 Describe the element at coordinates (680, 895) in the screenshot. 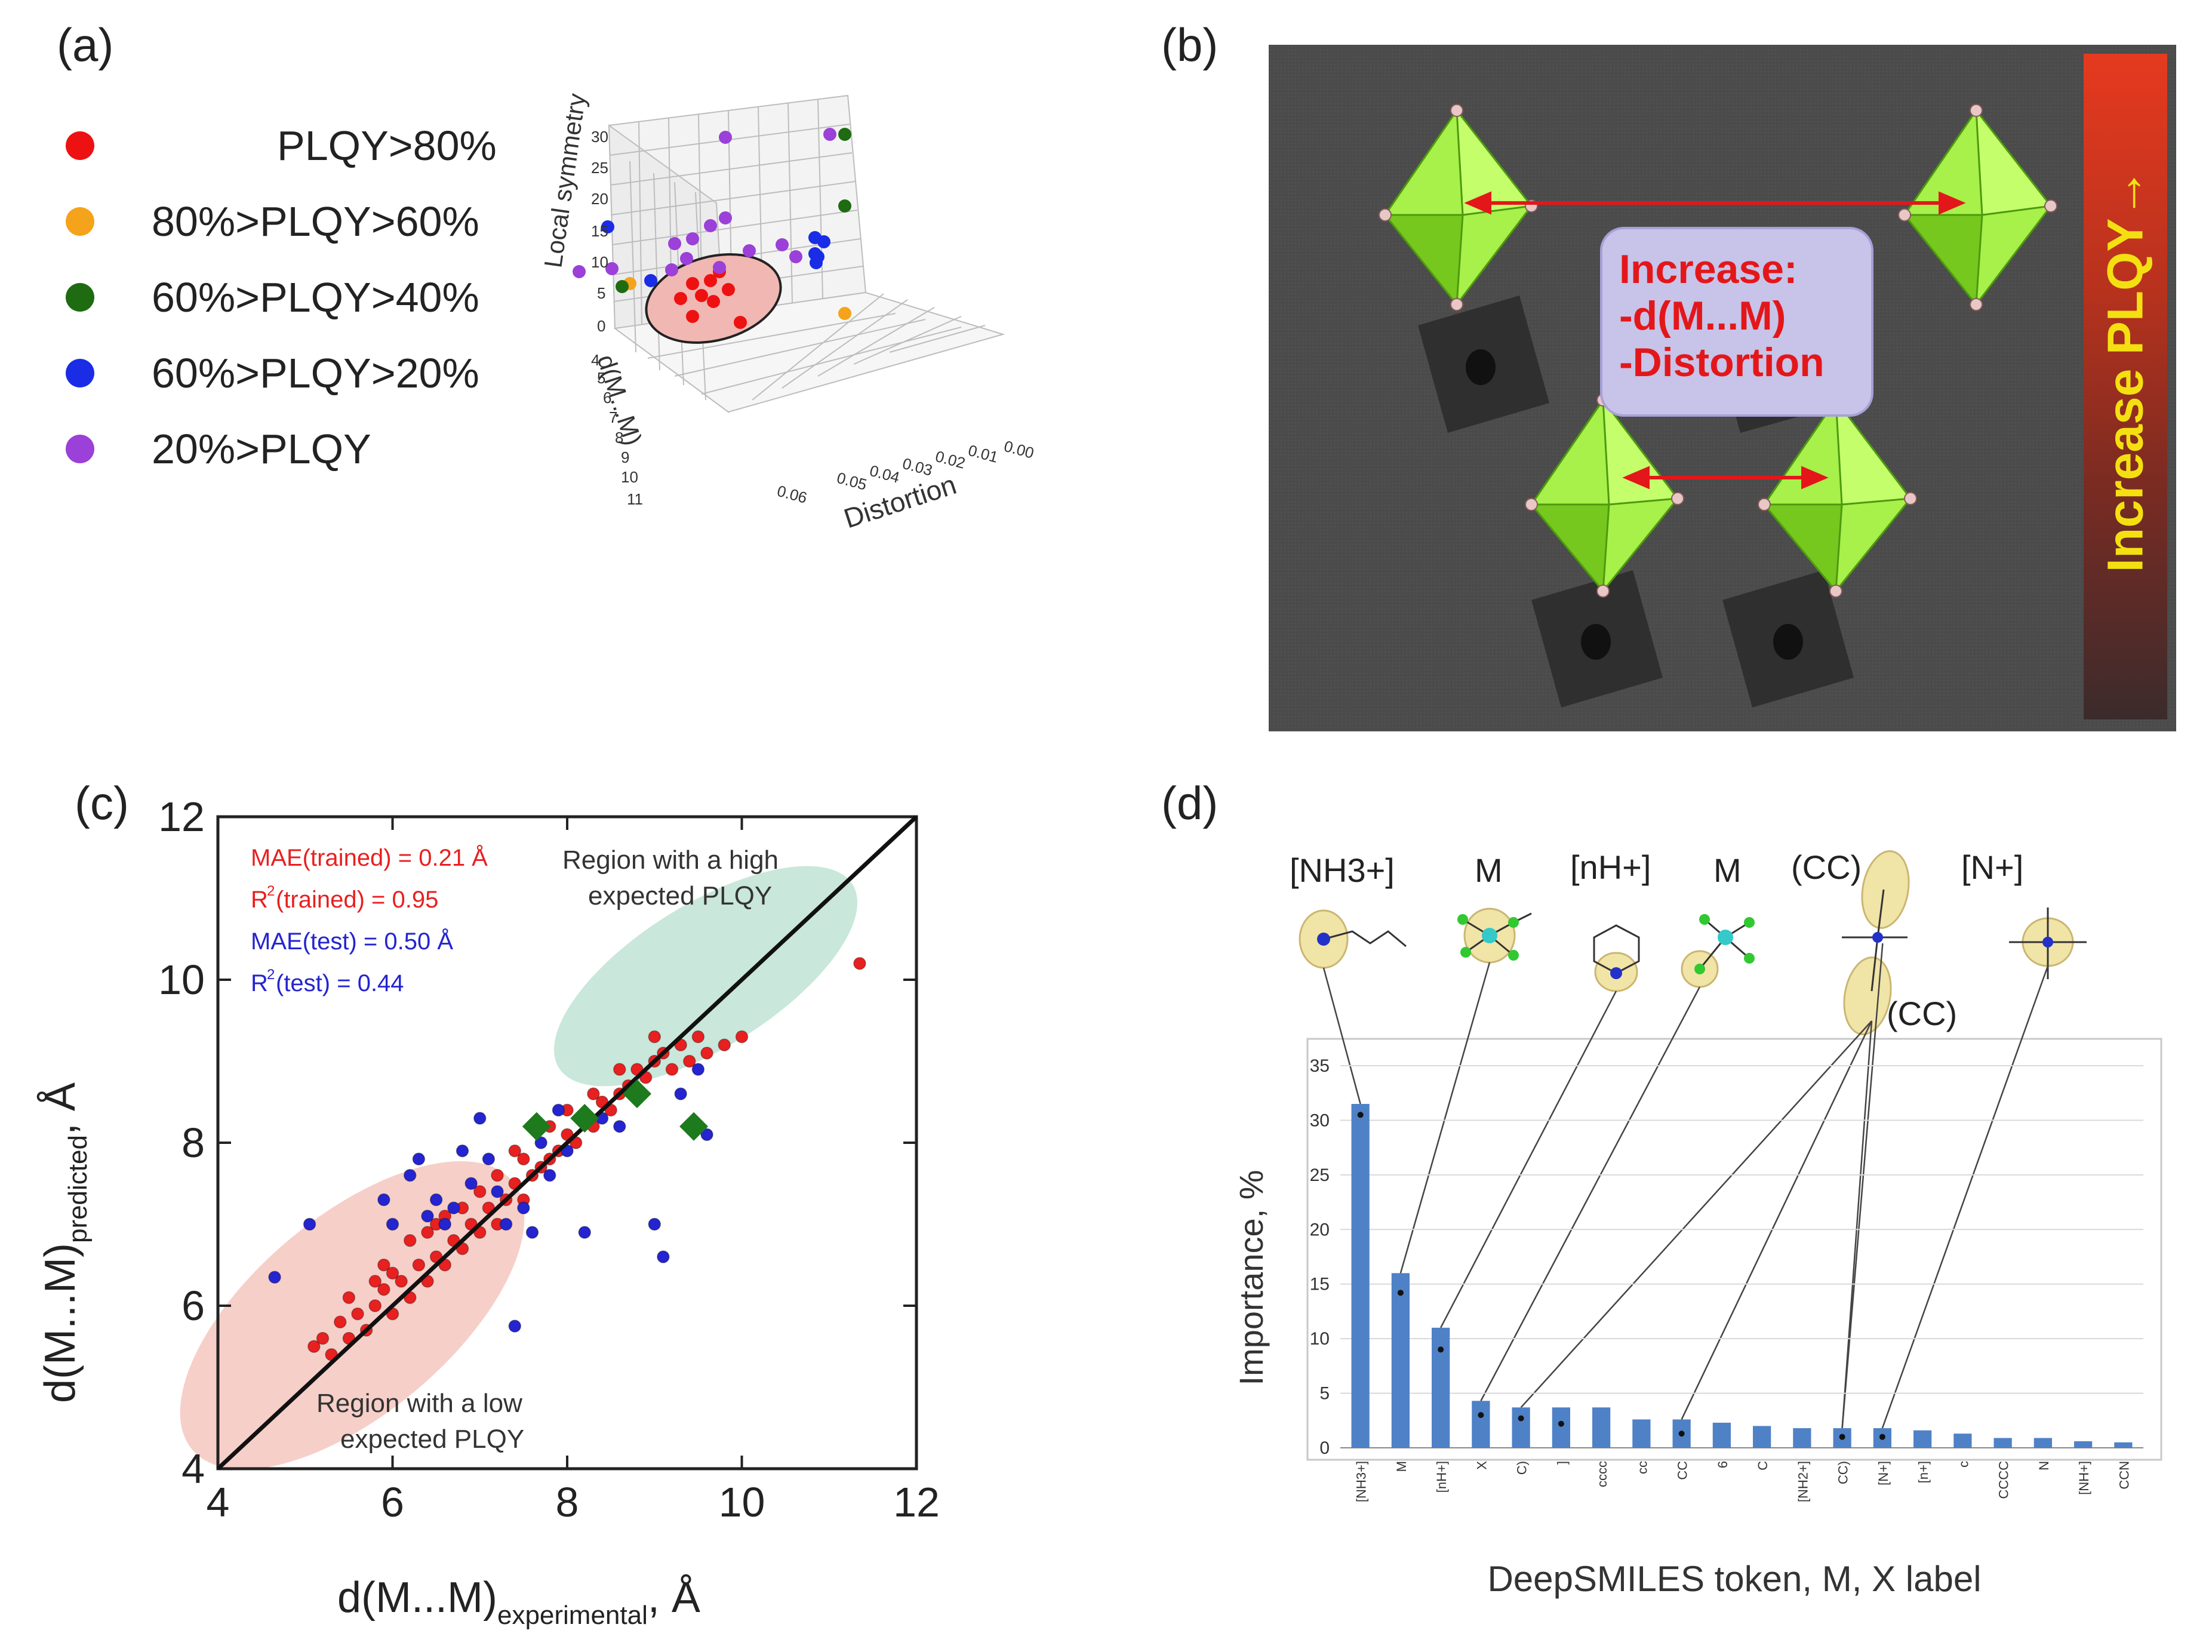

I see `high-region-label: expected PLQY` at that location.